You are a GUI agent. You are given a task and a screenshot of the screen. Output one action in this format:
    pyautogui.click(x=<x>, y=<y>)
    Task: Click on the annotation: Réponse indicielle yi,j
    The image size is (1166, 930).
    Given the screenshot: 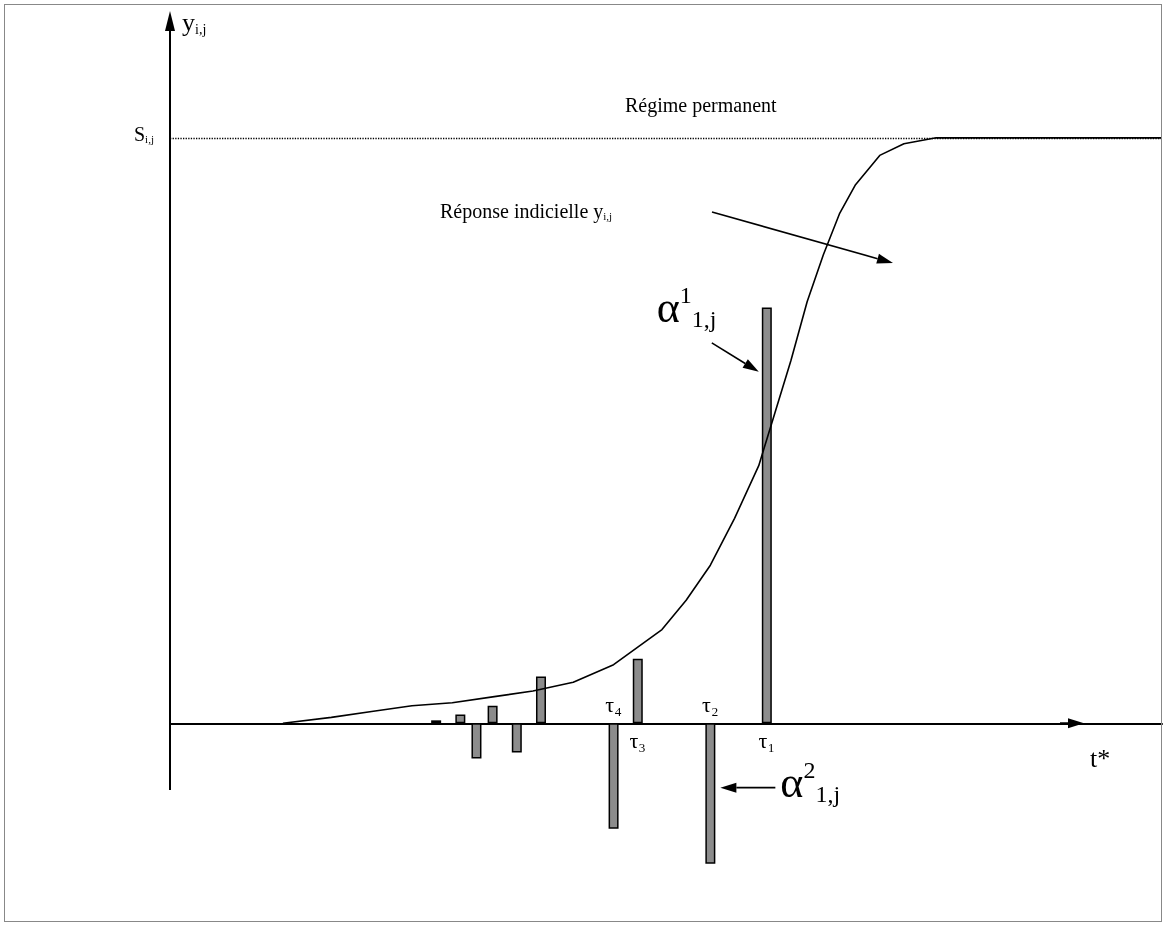 What is the action you would take?
    pyautogui.click(x=526, y=211)
    